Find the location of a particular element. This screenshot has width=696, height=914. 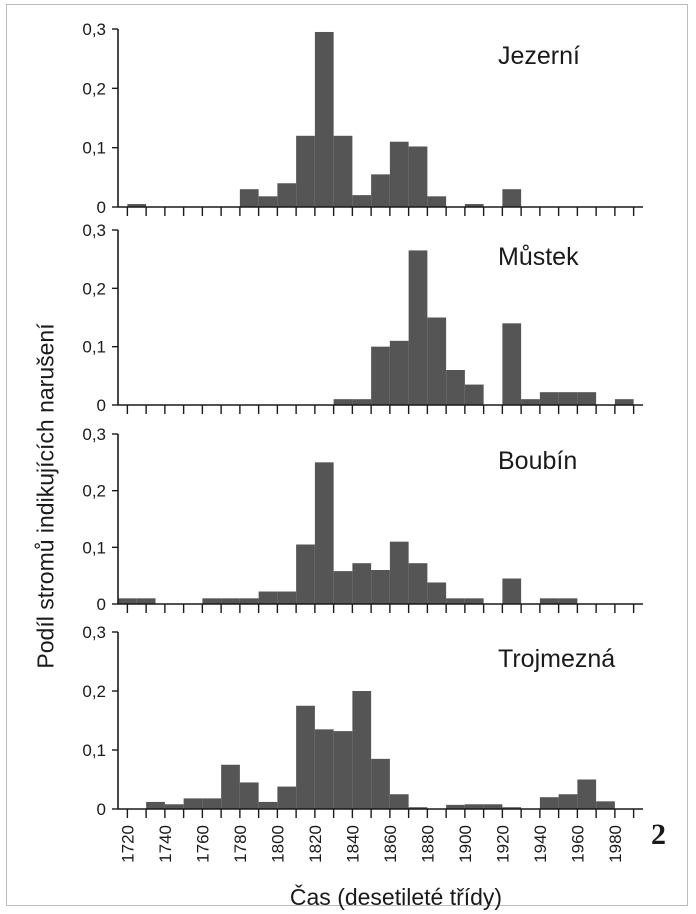

panel-title: Trojmezná is located at coordinates (556, 659).